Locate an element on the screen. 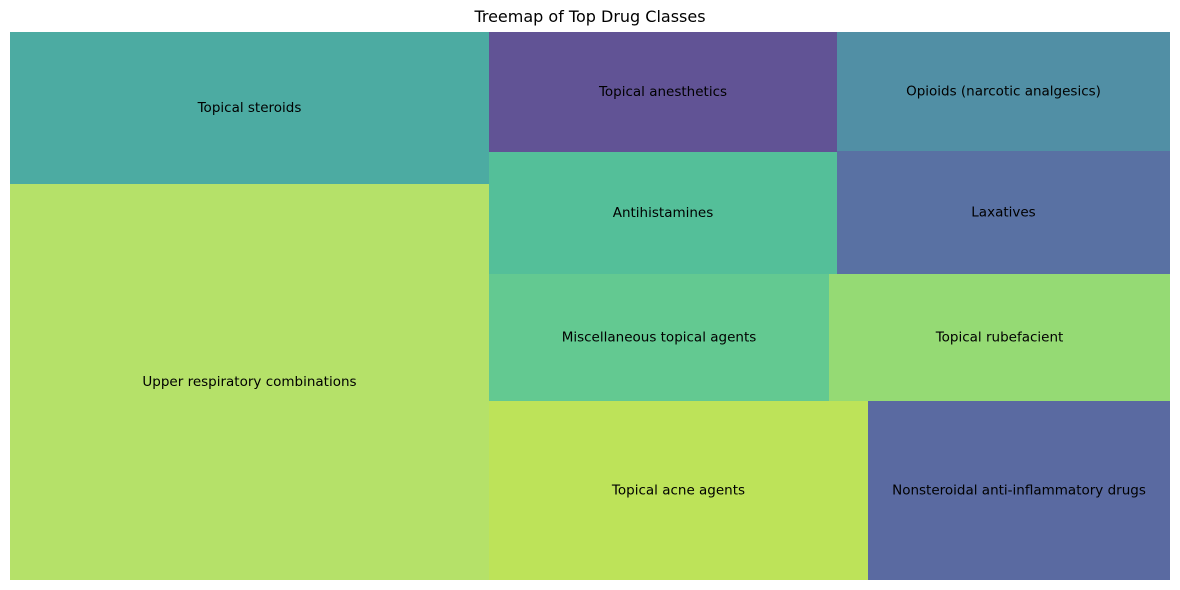 The image size is (1180, 590). tile-topical-steroids: Topical steroids is located at coordinates (249, 108).